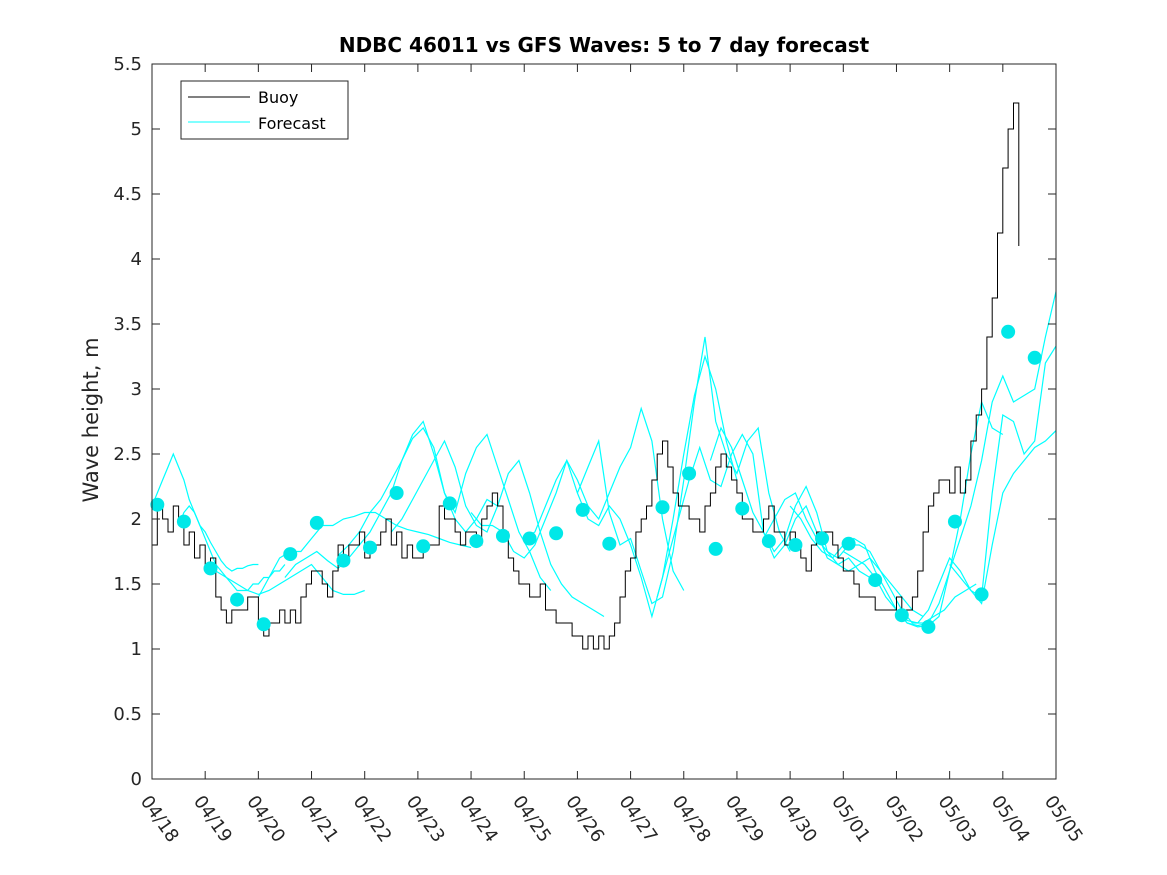 The width and height of the screenshot is (1167, 875). I want to click on legend-box, so click(264, 110).